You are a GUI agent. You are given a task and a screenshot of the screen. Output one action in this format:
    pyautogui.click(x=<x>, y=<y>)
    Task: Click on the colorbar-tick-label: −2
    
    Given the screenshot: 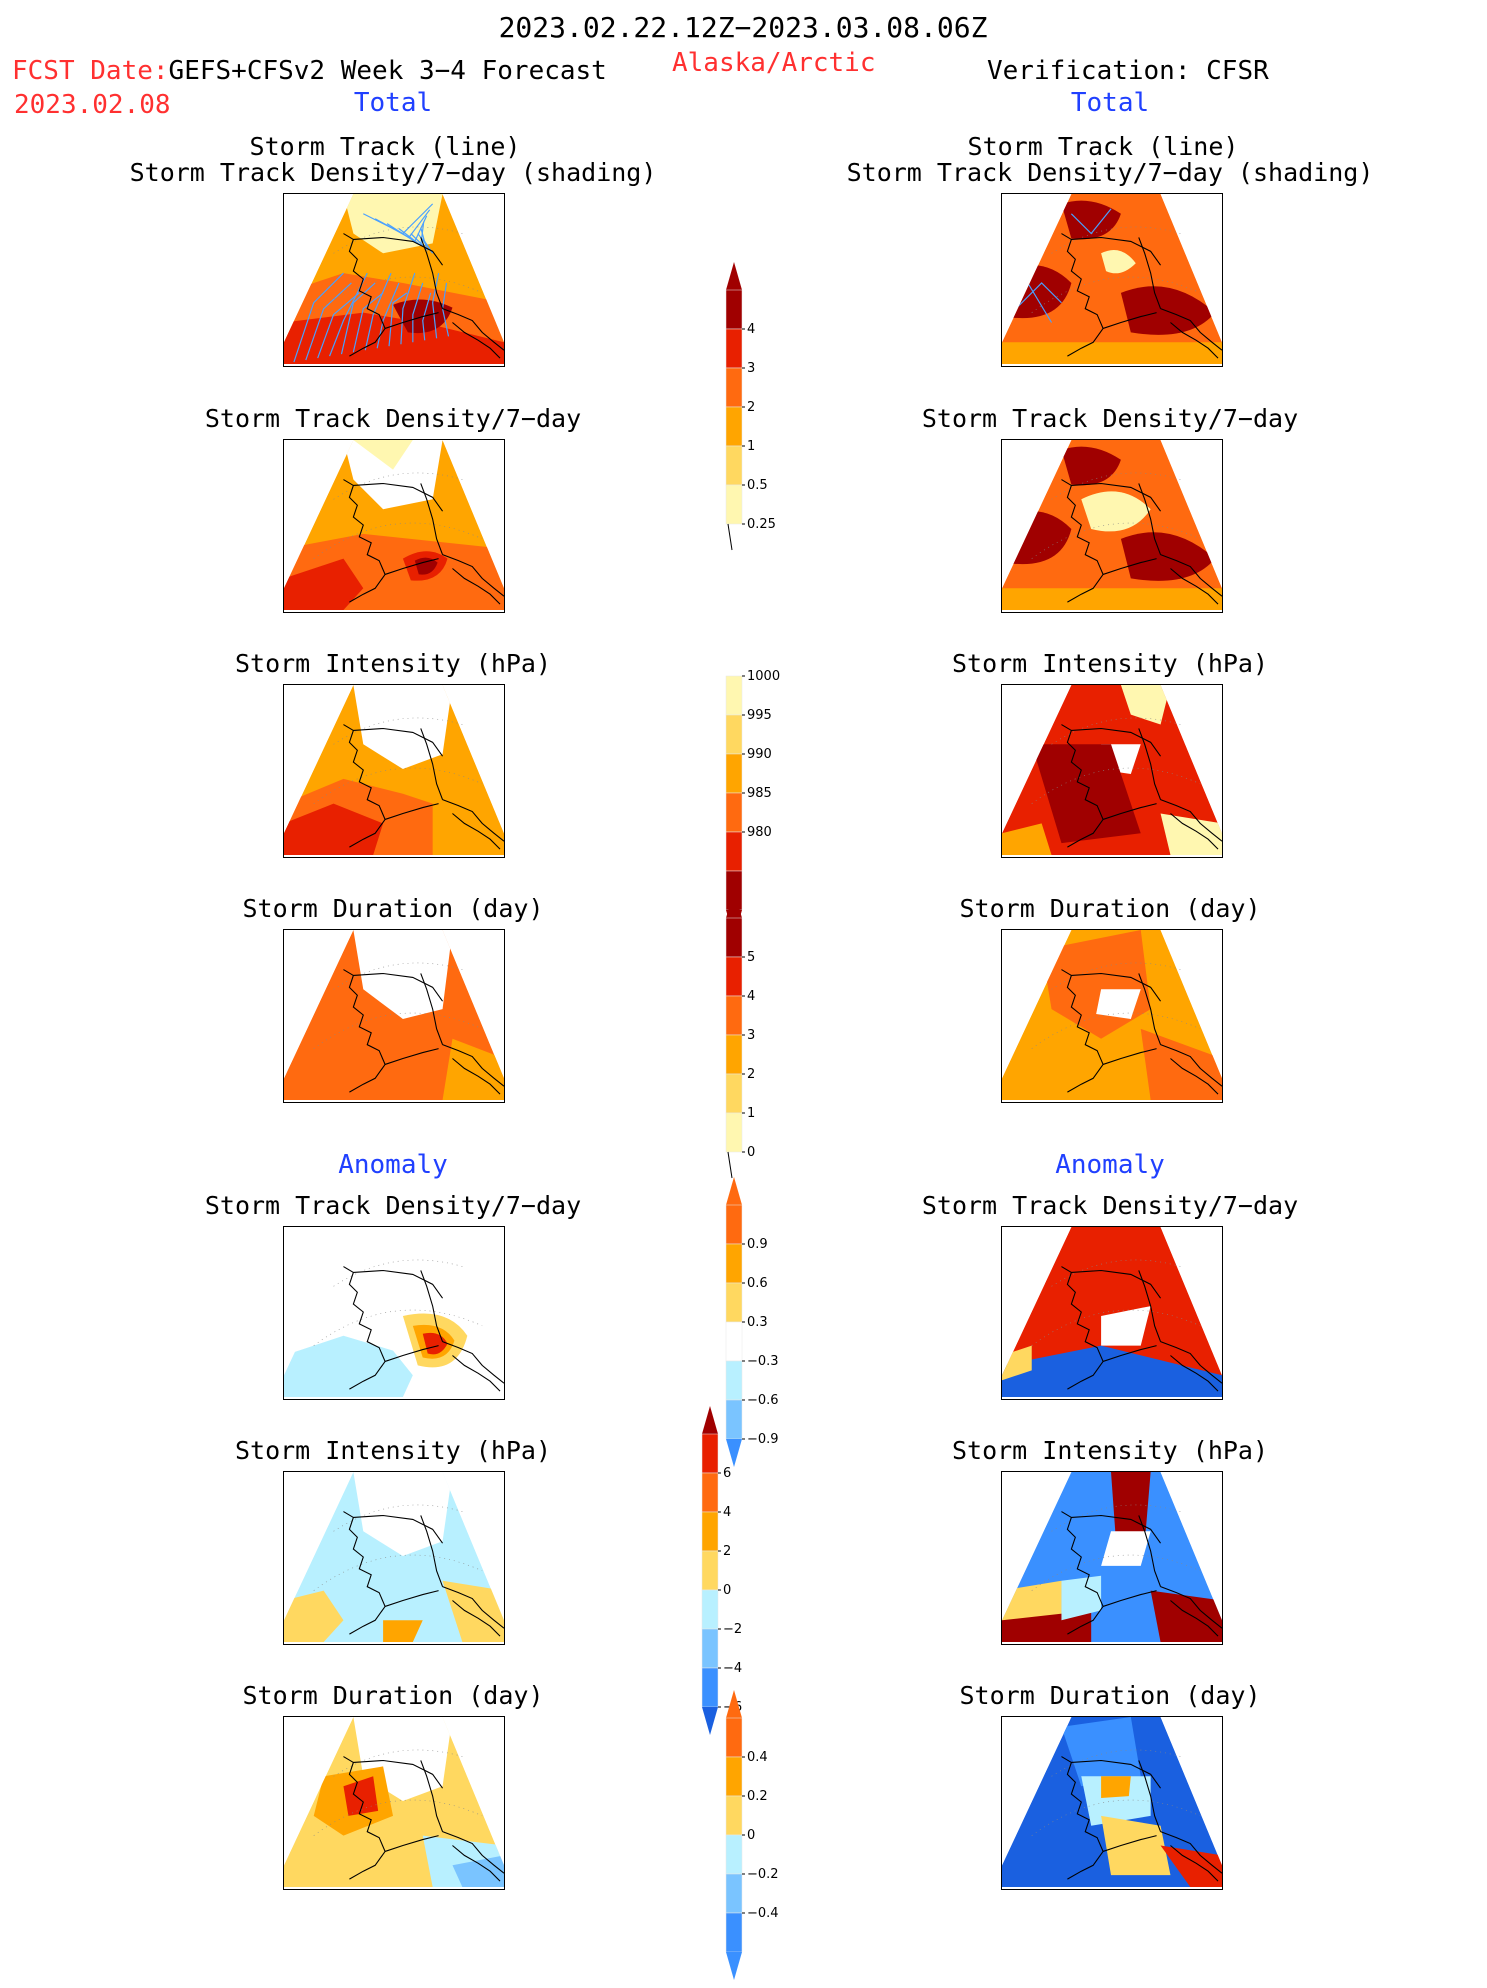 What is the action you would take?
    pyautogui.click(x=732, y=1629)
    